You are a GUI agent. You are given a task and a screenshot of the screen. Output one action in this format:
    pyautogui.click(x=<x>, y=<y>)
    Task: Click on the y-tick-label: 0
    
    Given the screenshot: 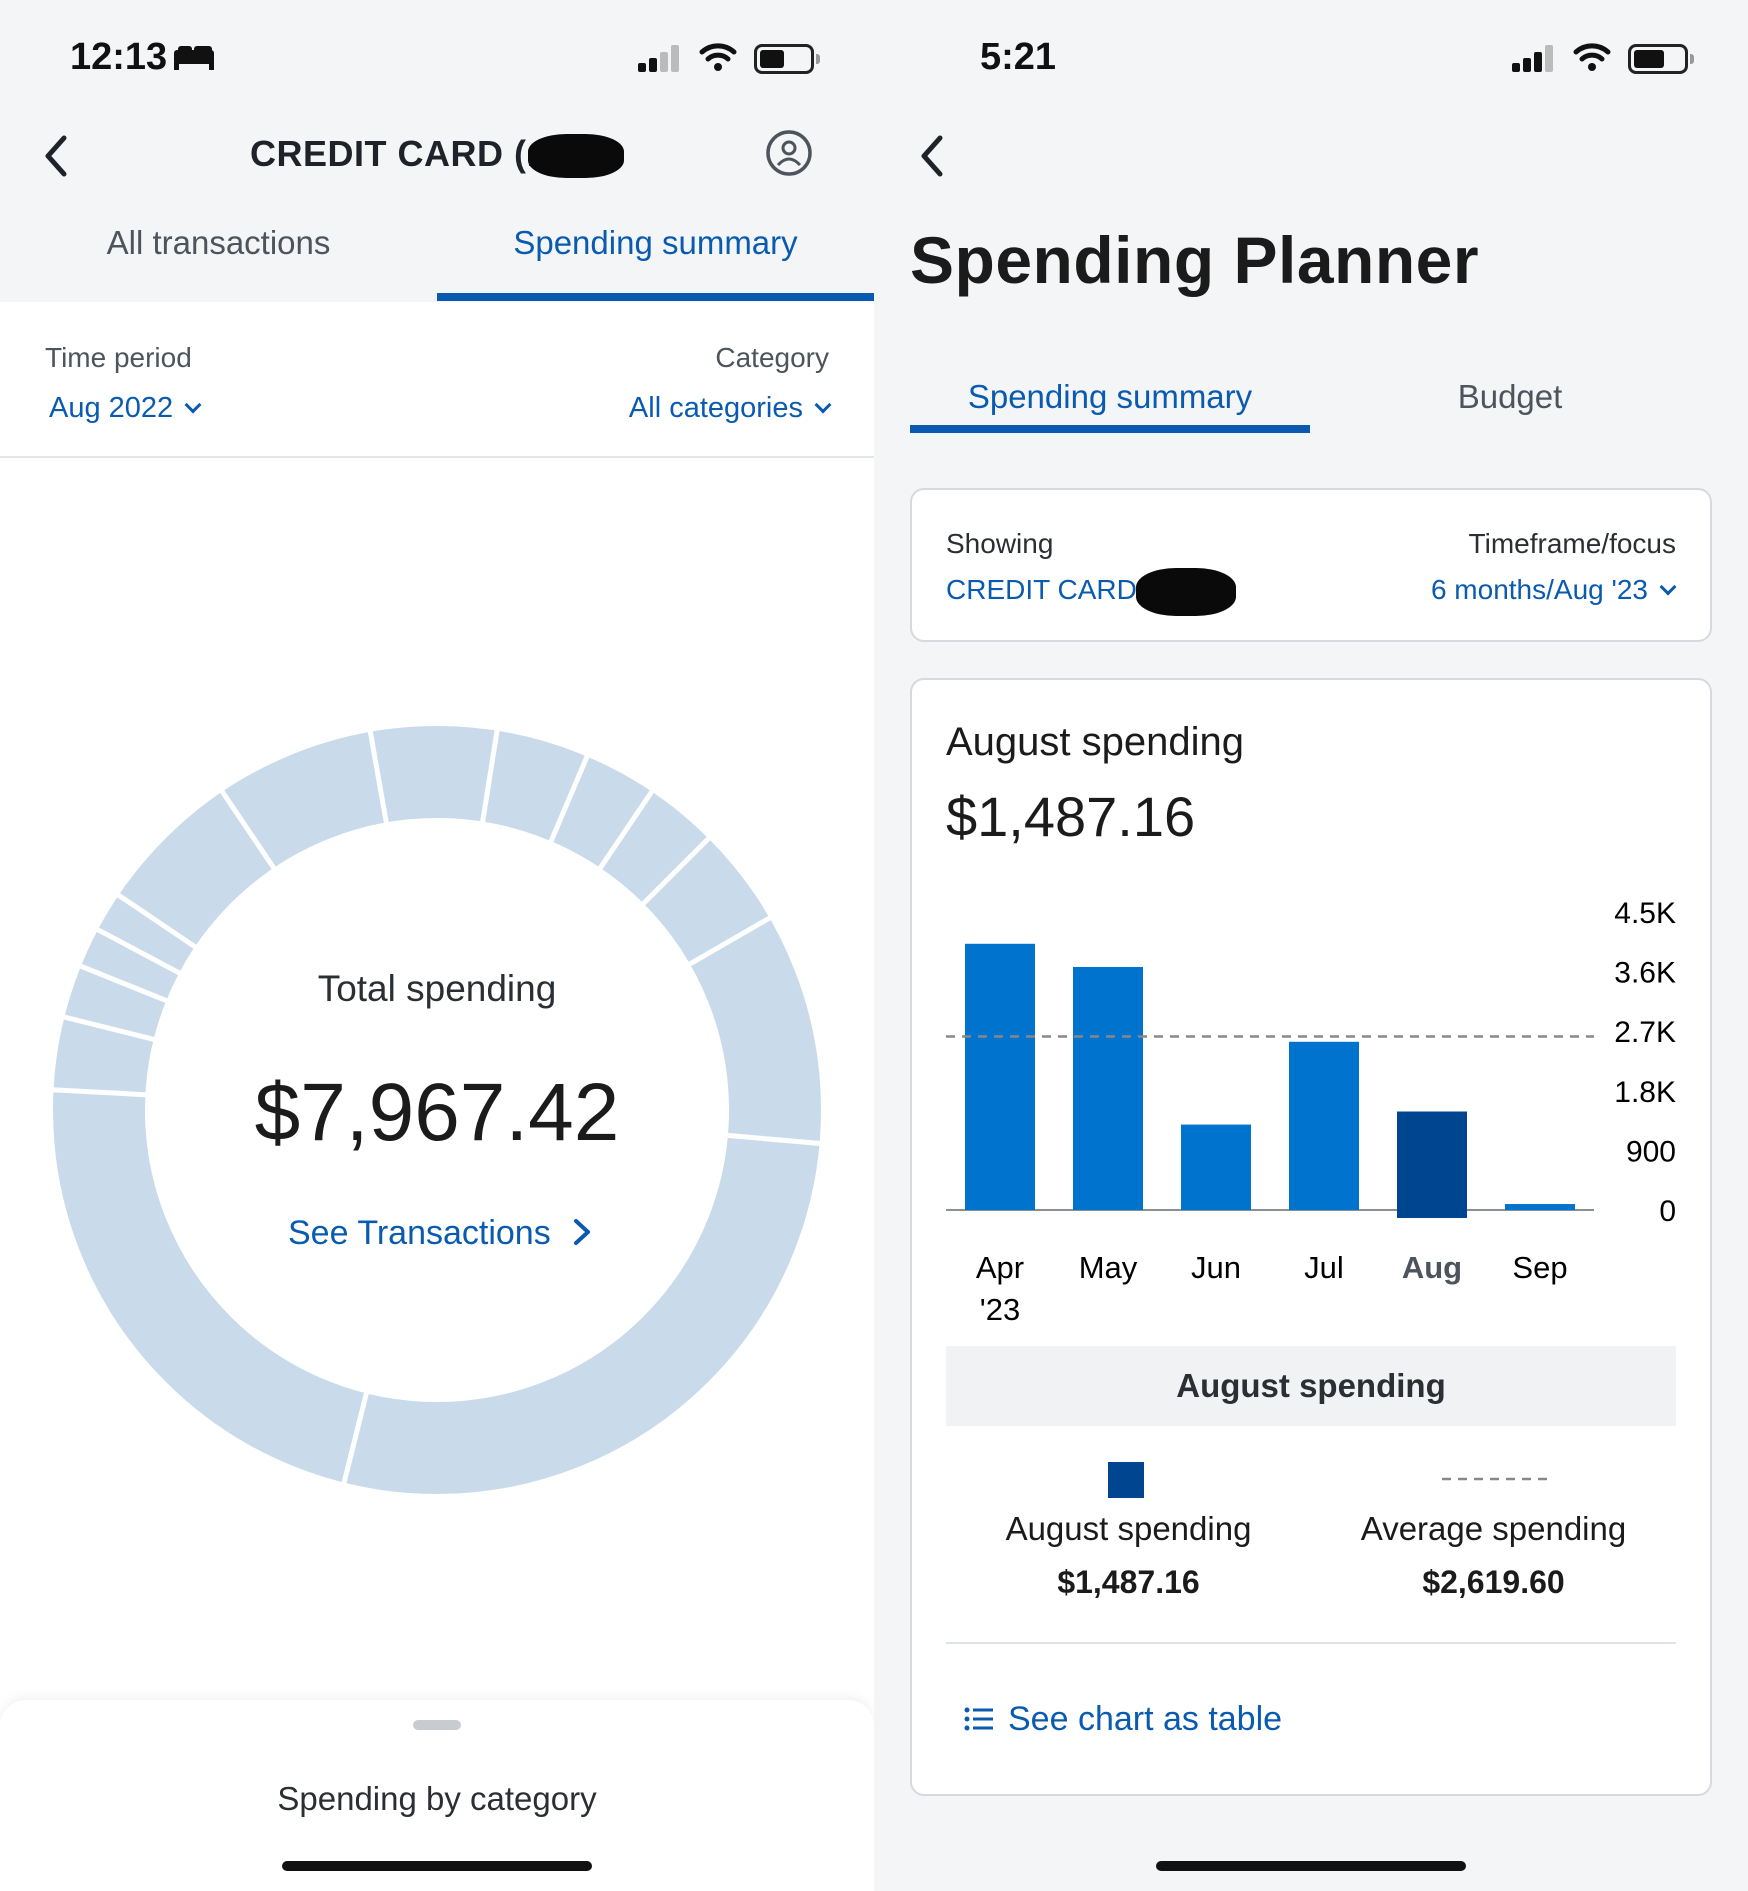 What is the action you would take?
    pyautogui.click(x=1667, y=1211)
    